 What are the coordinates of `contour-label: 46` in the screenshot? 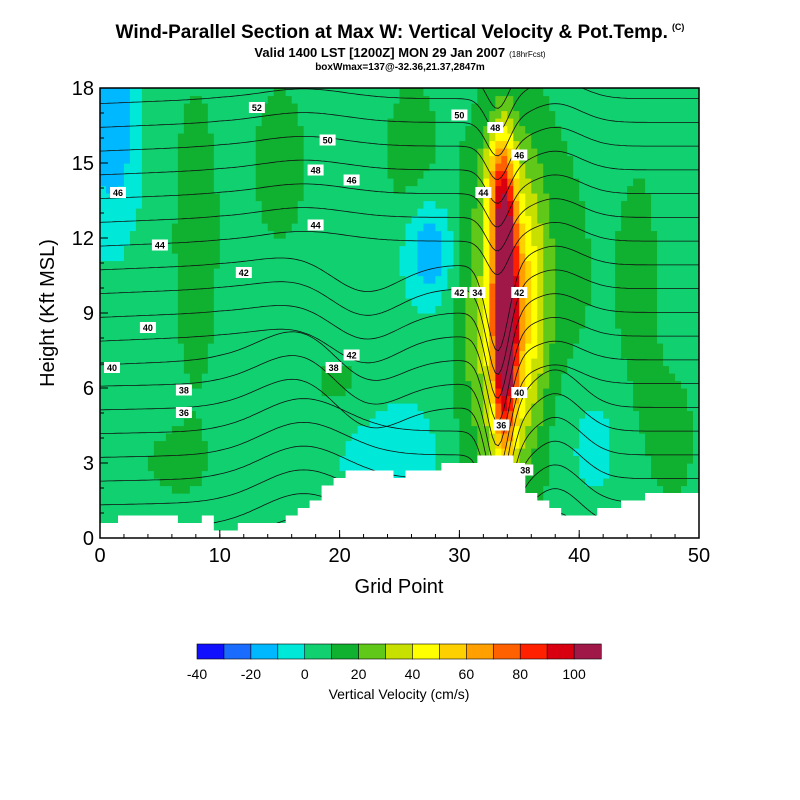 It's located at (351, 180).